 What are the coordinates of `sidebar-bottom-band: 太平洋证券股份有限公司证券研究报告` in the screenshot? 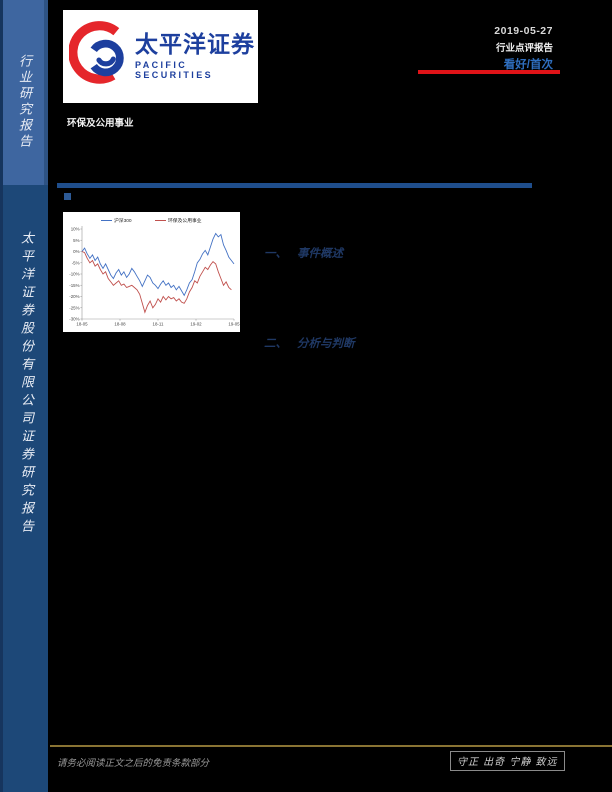 It's located at (24, 488).